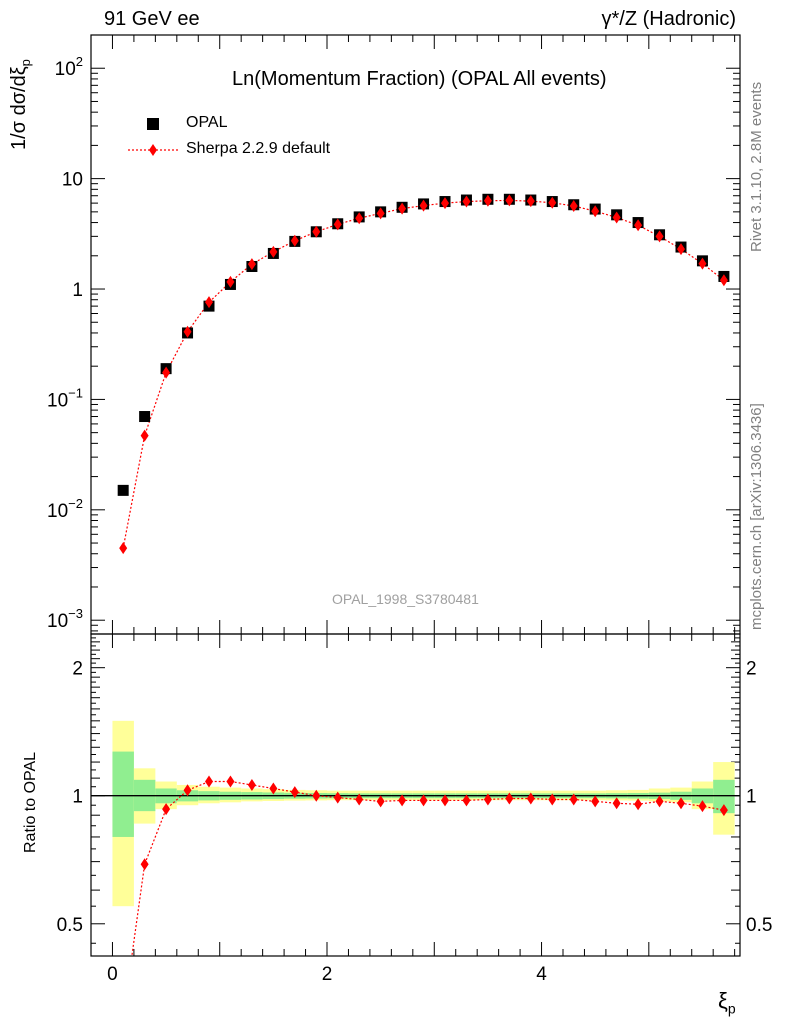 Image resolution: width=786 pixels, height=1024 pixels. Describe the element at coordinates (65, 398) in the screenshot. I see `main-y-tick-label: 10⁻¹` at that location.